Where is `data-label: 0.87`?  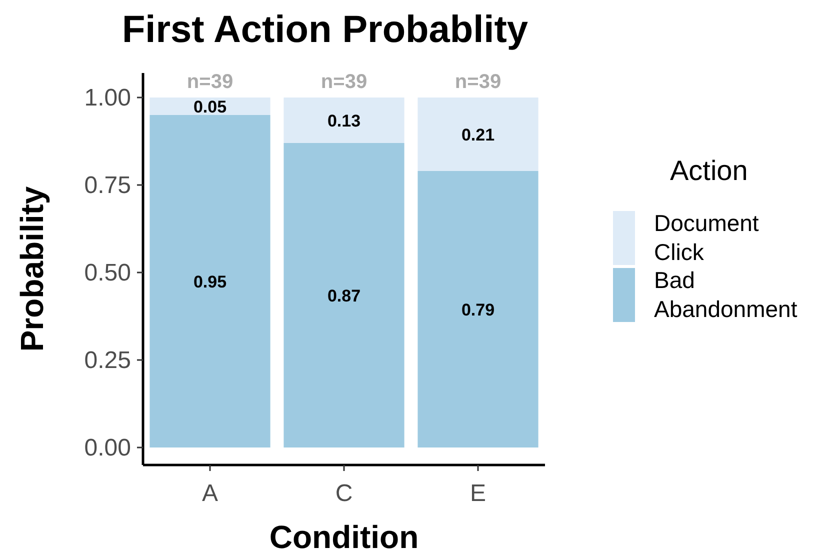 data-label: 0.87 is located at coordinates (344, 296).